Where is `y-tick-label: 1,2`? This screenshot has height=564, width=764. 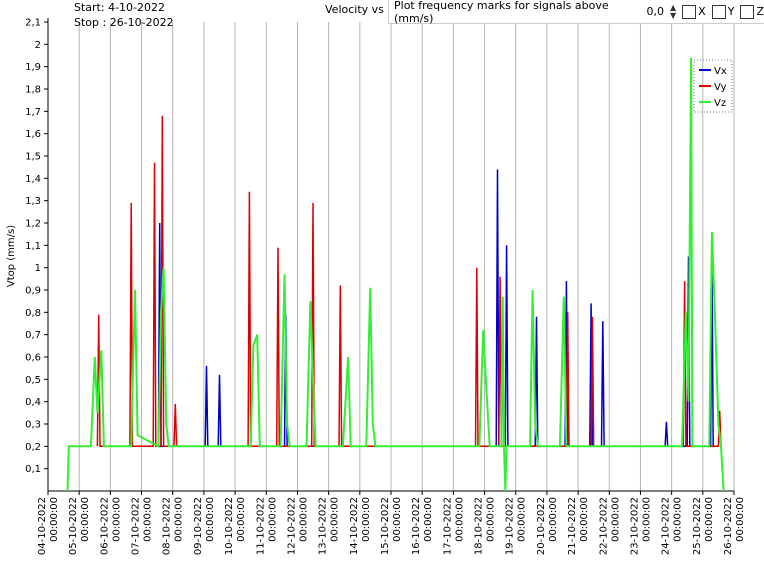 y-tick-label: 1,2 is located at coordinates (33, 224).